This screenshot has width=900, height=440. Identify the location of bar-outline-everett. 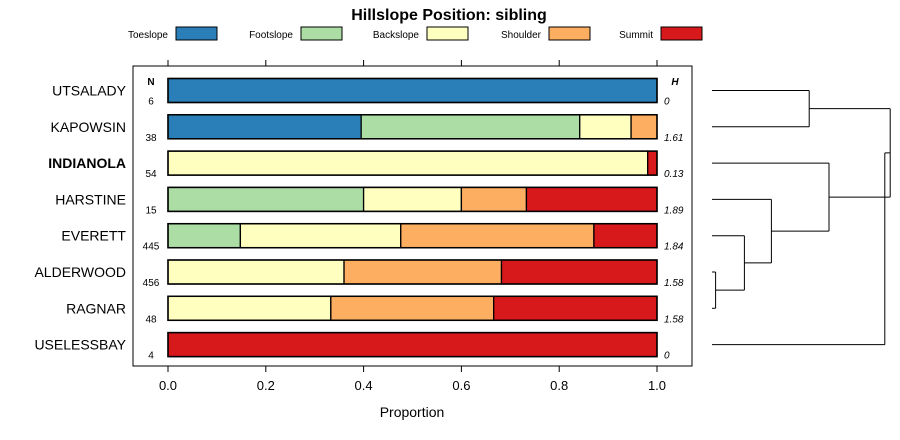
(412, 235).